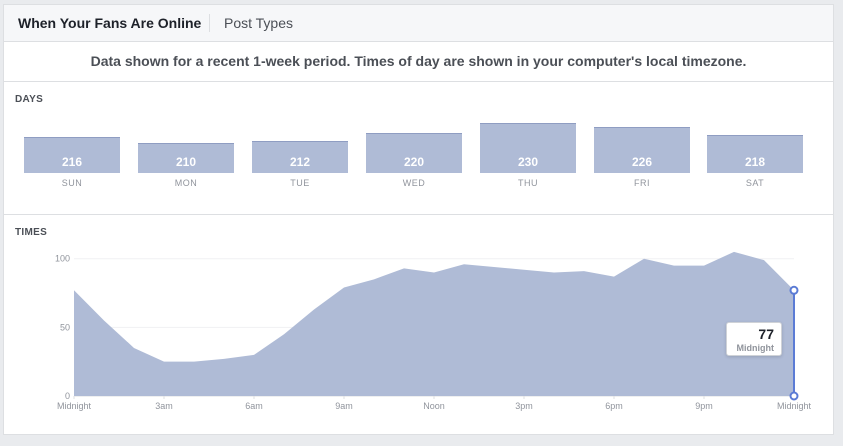  I want to click on day-bar-thu: 230, so click(528, 148).